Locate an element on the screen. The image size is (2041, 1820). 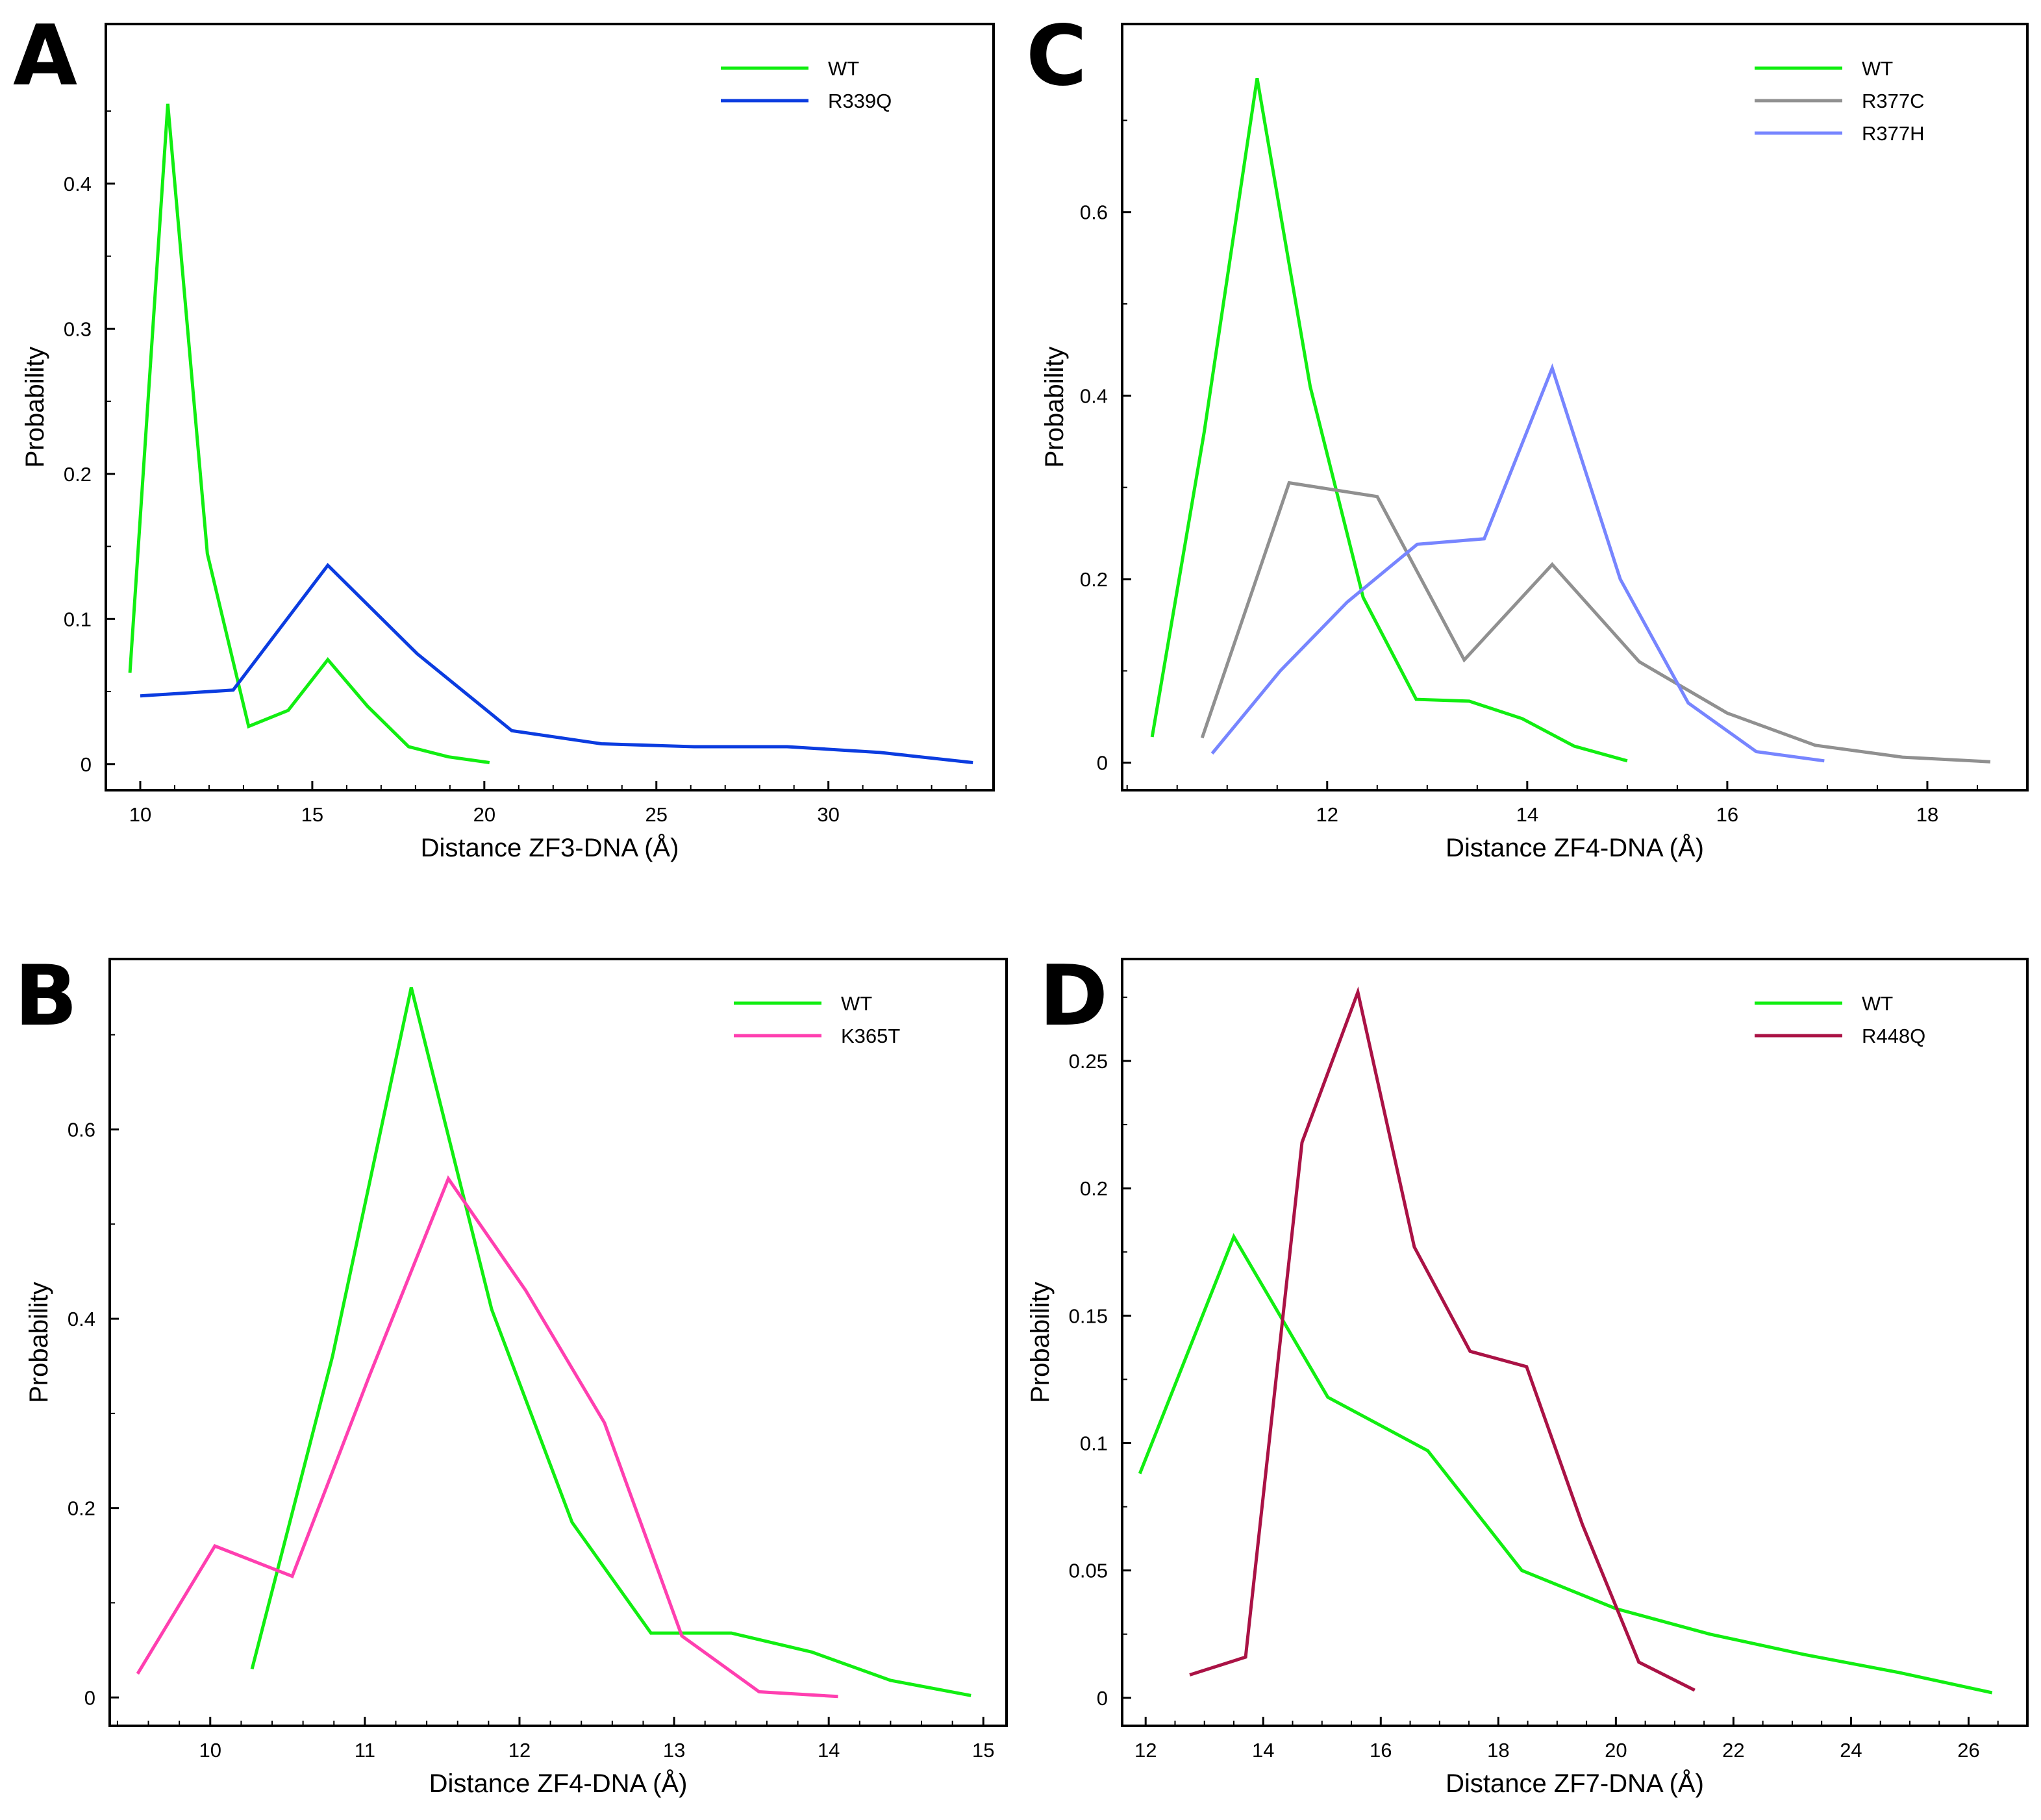
series-line-r377c is located at coordinates (1596, 622).